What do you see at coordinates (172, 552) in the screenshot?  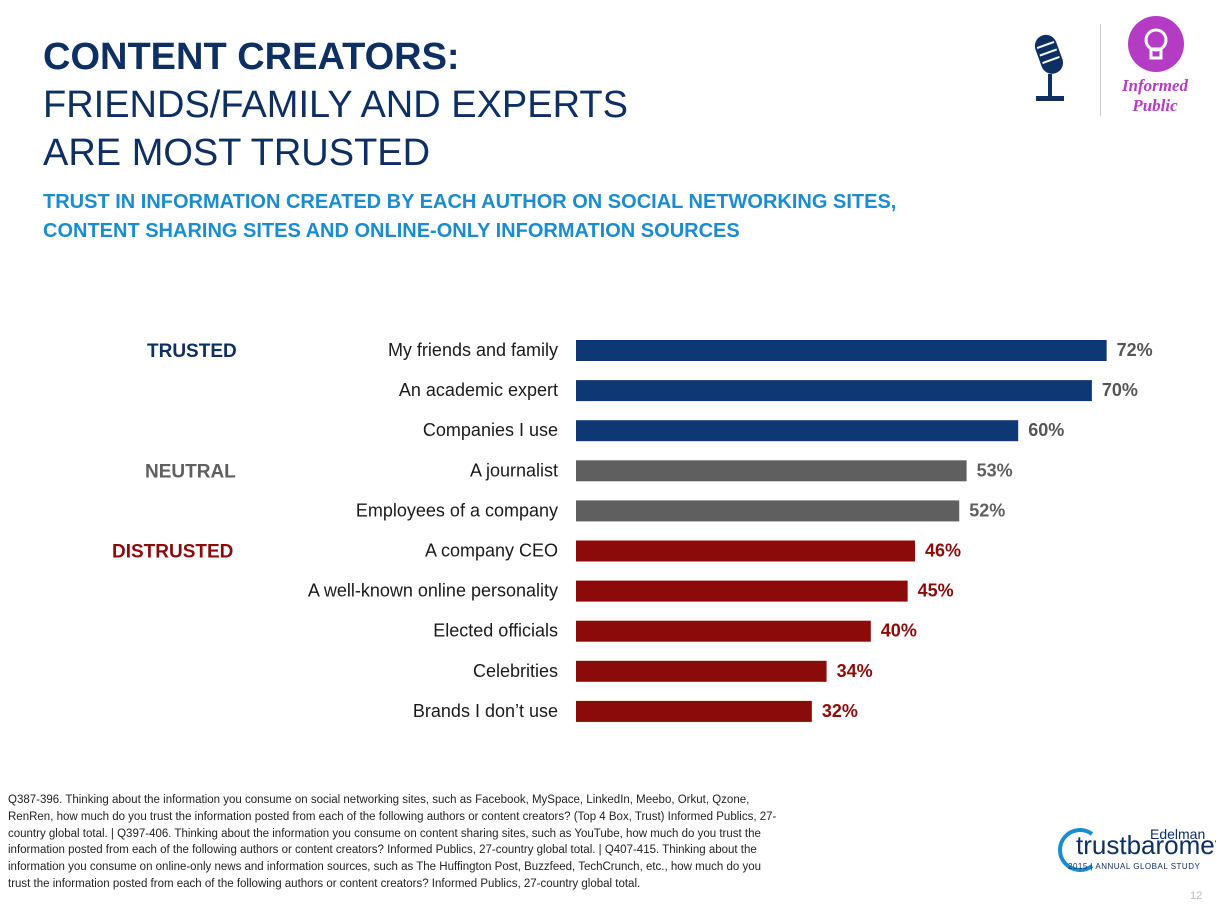 I see `group-label: DISTRUSTED` at bounding box center [172, 552].